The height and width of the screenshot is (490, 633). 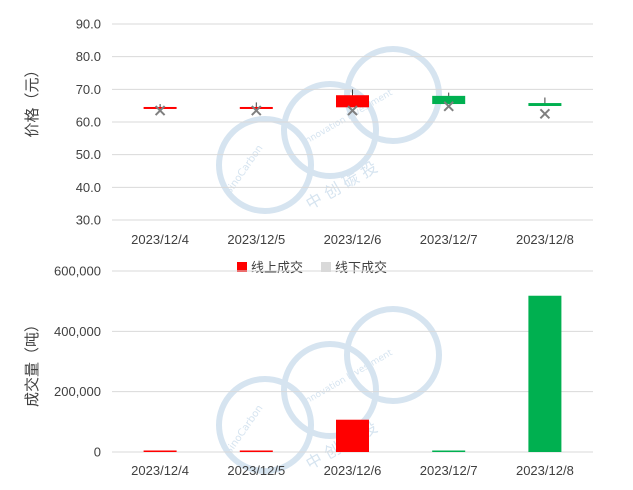 What do you see at coordinates (88, 187) in the screenshot?
I see `price-y-tick-label: 40.0` at bounding box center [88, 187].